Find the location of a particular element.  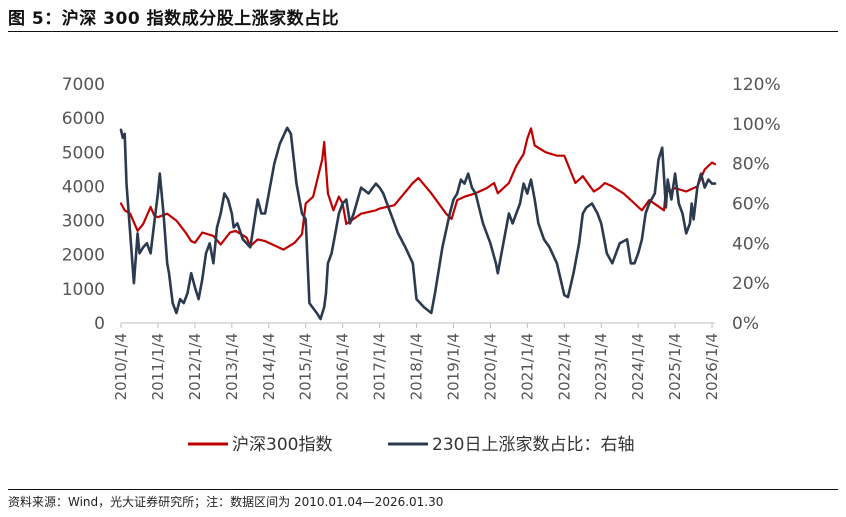

y-right-tick-label: 100% is located at coordinates (756, 125).